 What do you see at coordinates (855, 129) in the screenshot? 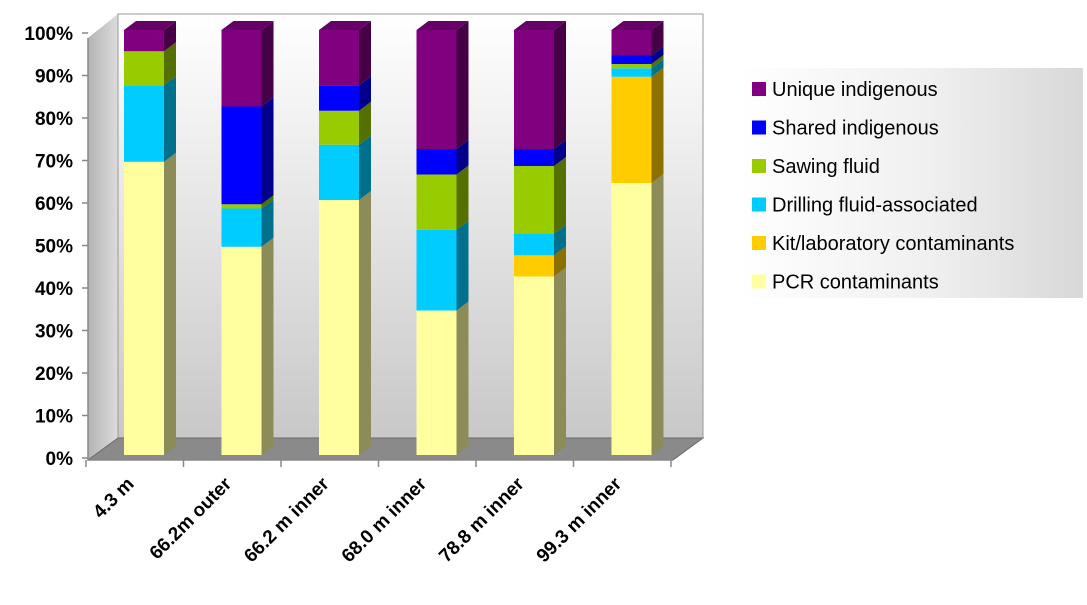
I see `legend-label: Shared indigenous` at bounding box center [855, 129].